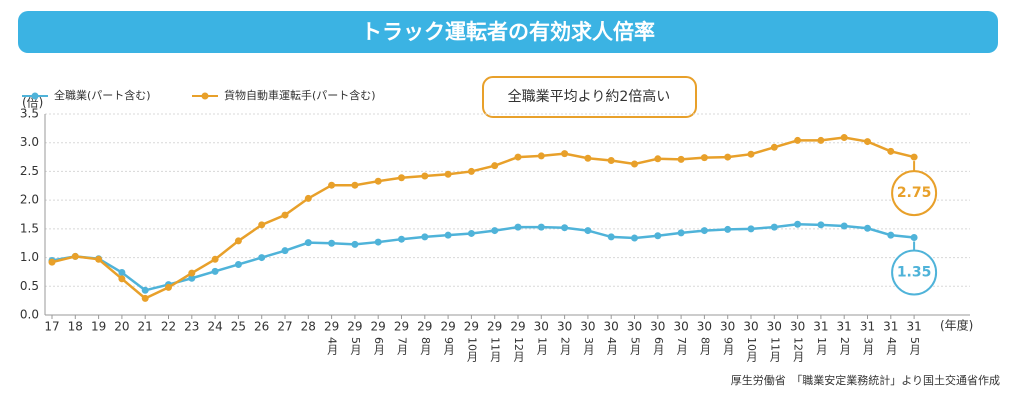 This screenshot has height=413, width=1026. Describe the element at coordinates (956, 325) in the screenshot. I see `x-unit: (年度)` at that location.